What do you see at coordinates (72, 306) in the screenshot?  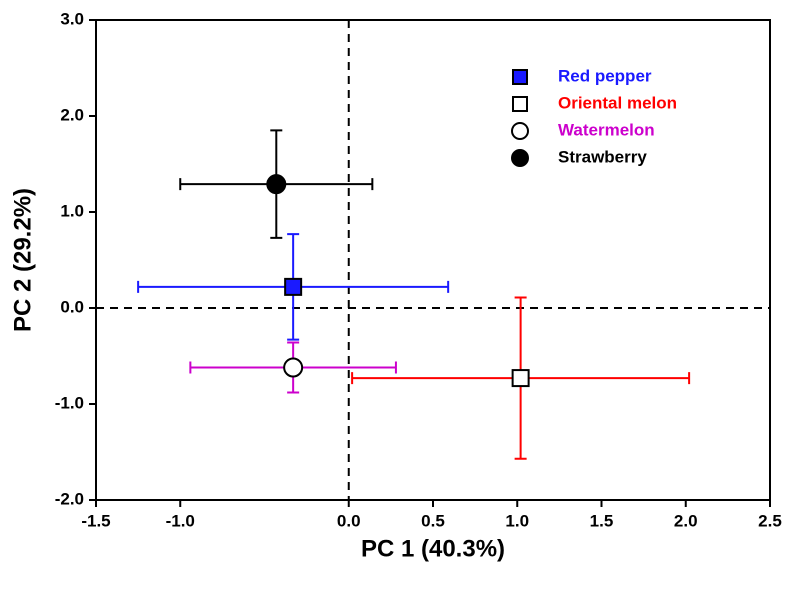 I see `y-tick-label: 0.0` at bounding box center [72, 306].